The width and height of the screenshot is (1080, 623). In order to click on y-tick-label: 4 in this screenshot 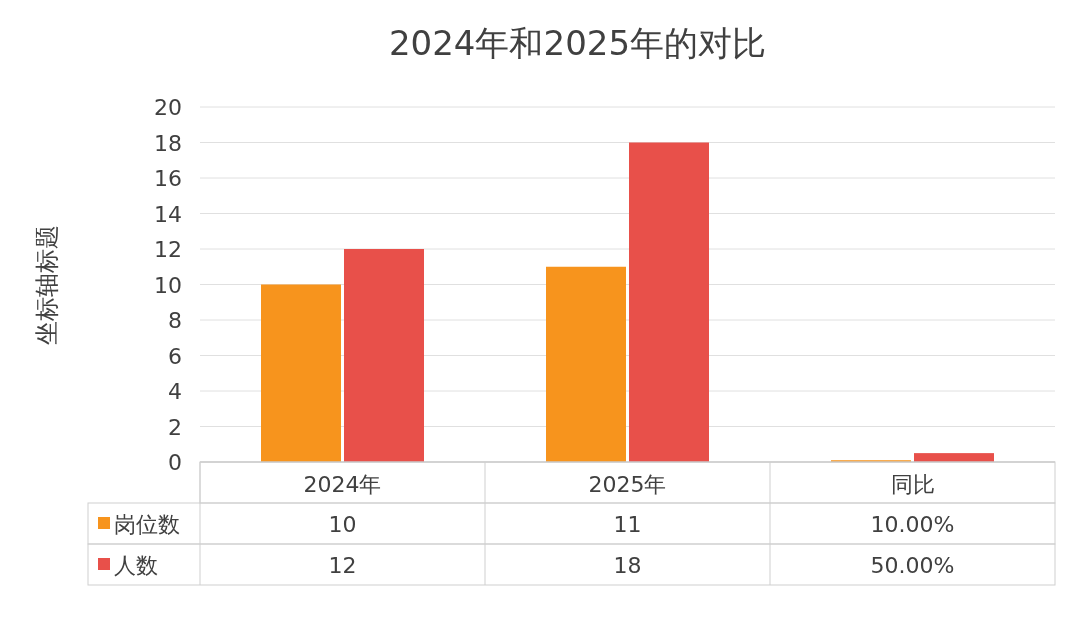, I will do `click(175, 391)`.